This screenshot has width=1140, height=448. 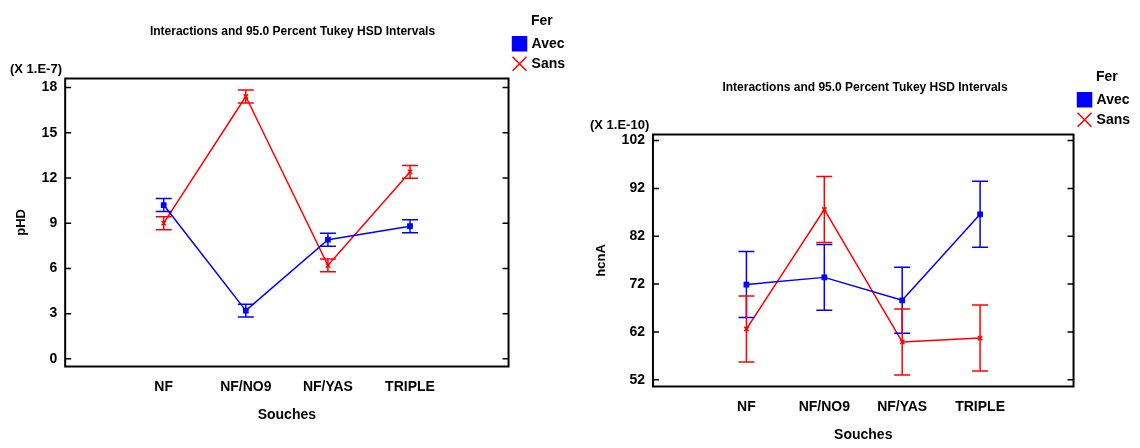 I want to click on y-tick-label: 12, so click(x=49, y=176).